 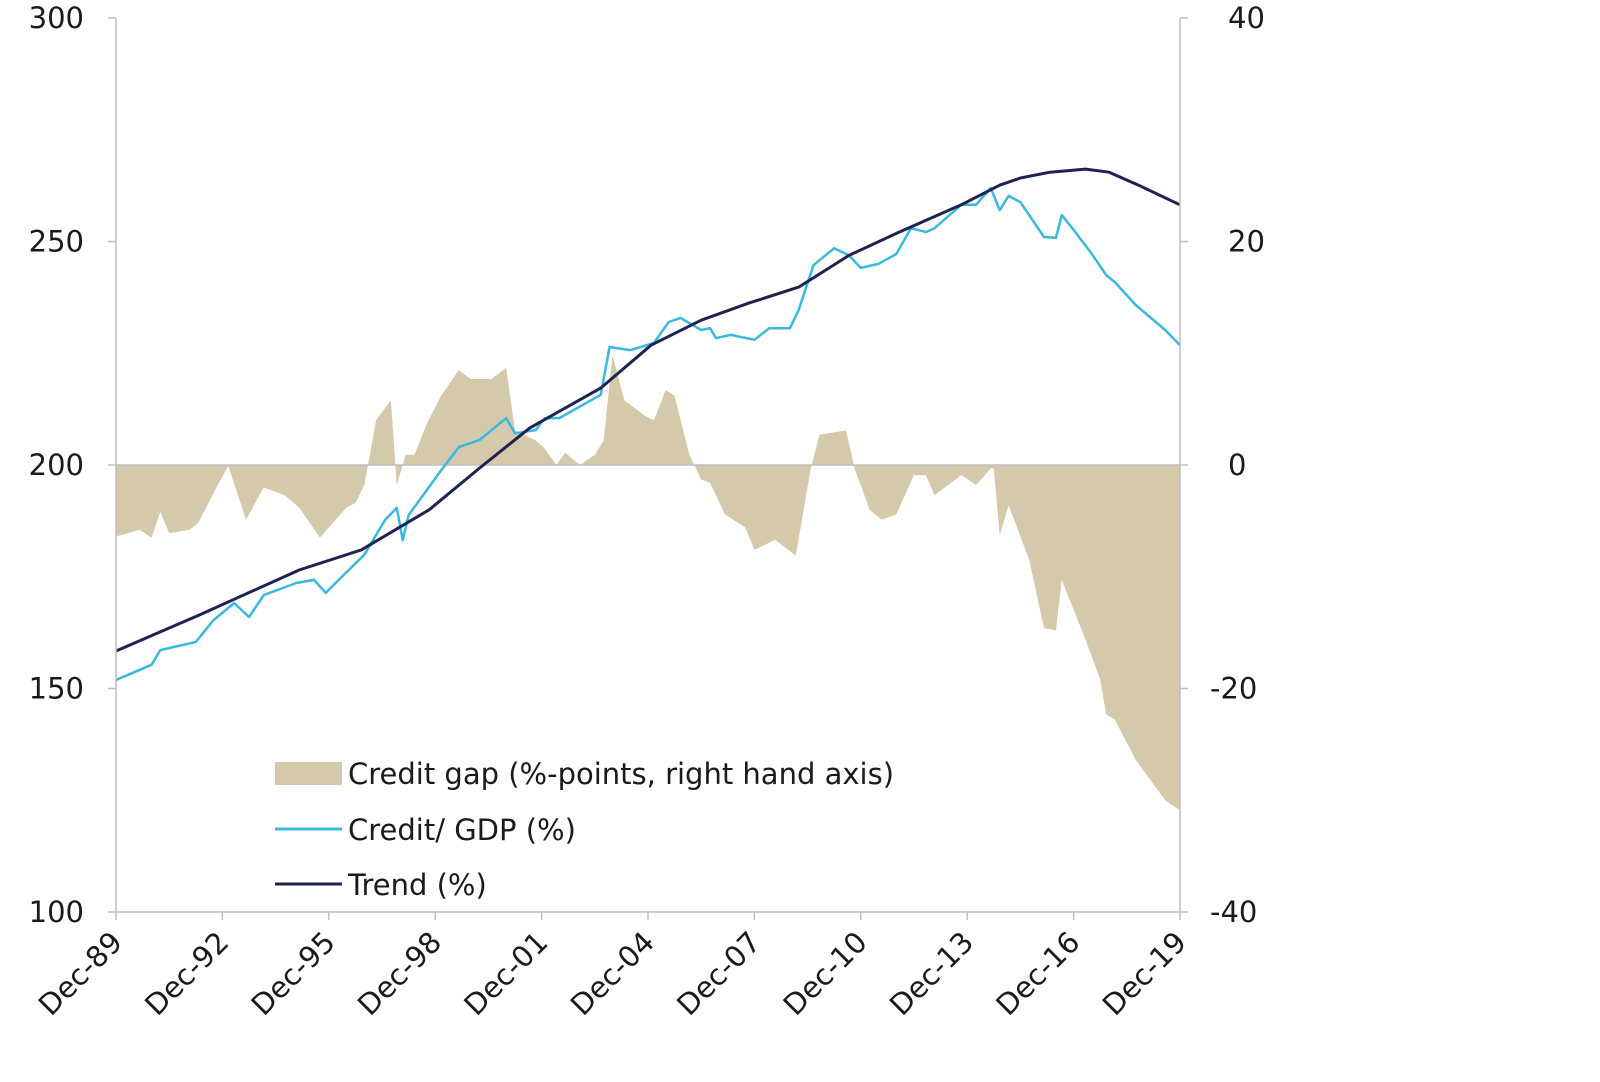 I want to click on x-tick-label: Dec-89, so click(x=80, y=973).